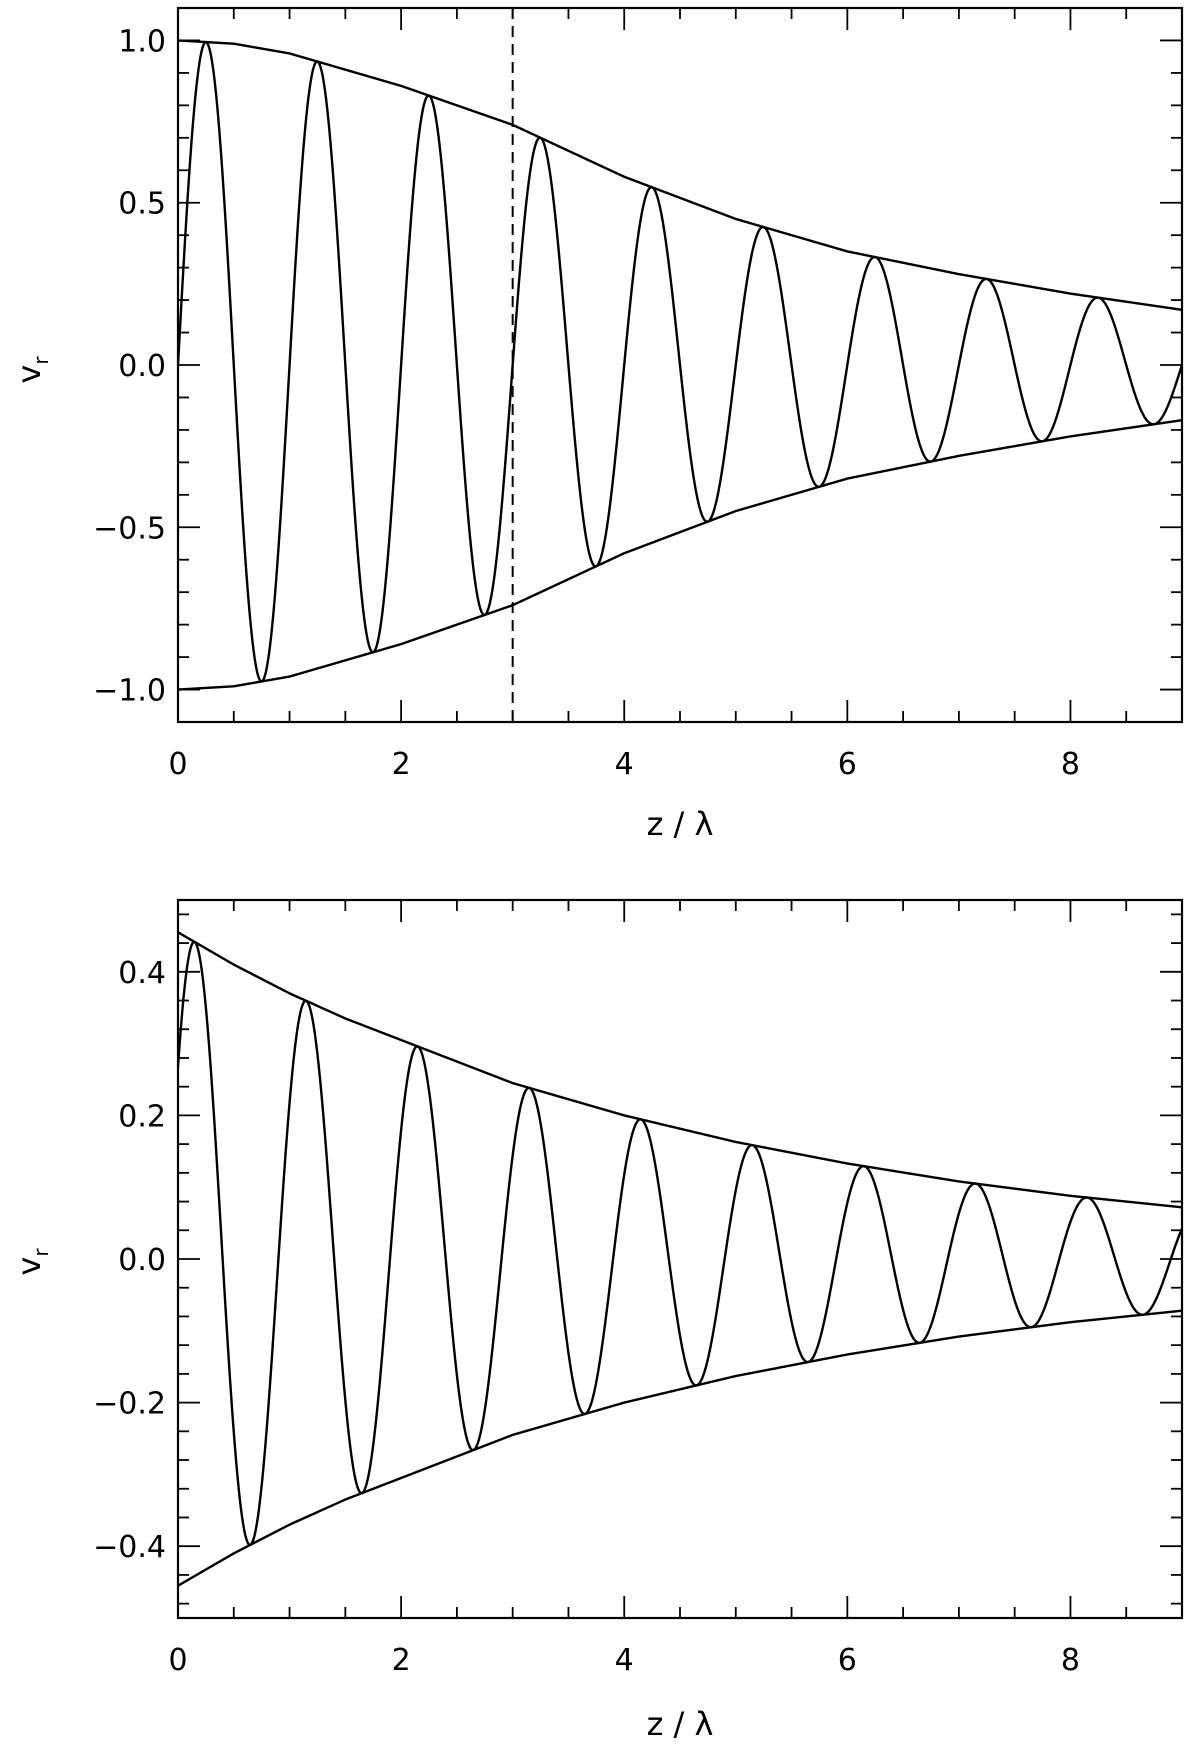  Describe the element at coordinates (142, 41) in the screenshot. I see `y-tick-label: 1.0` at that location.